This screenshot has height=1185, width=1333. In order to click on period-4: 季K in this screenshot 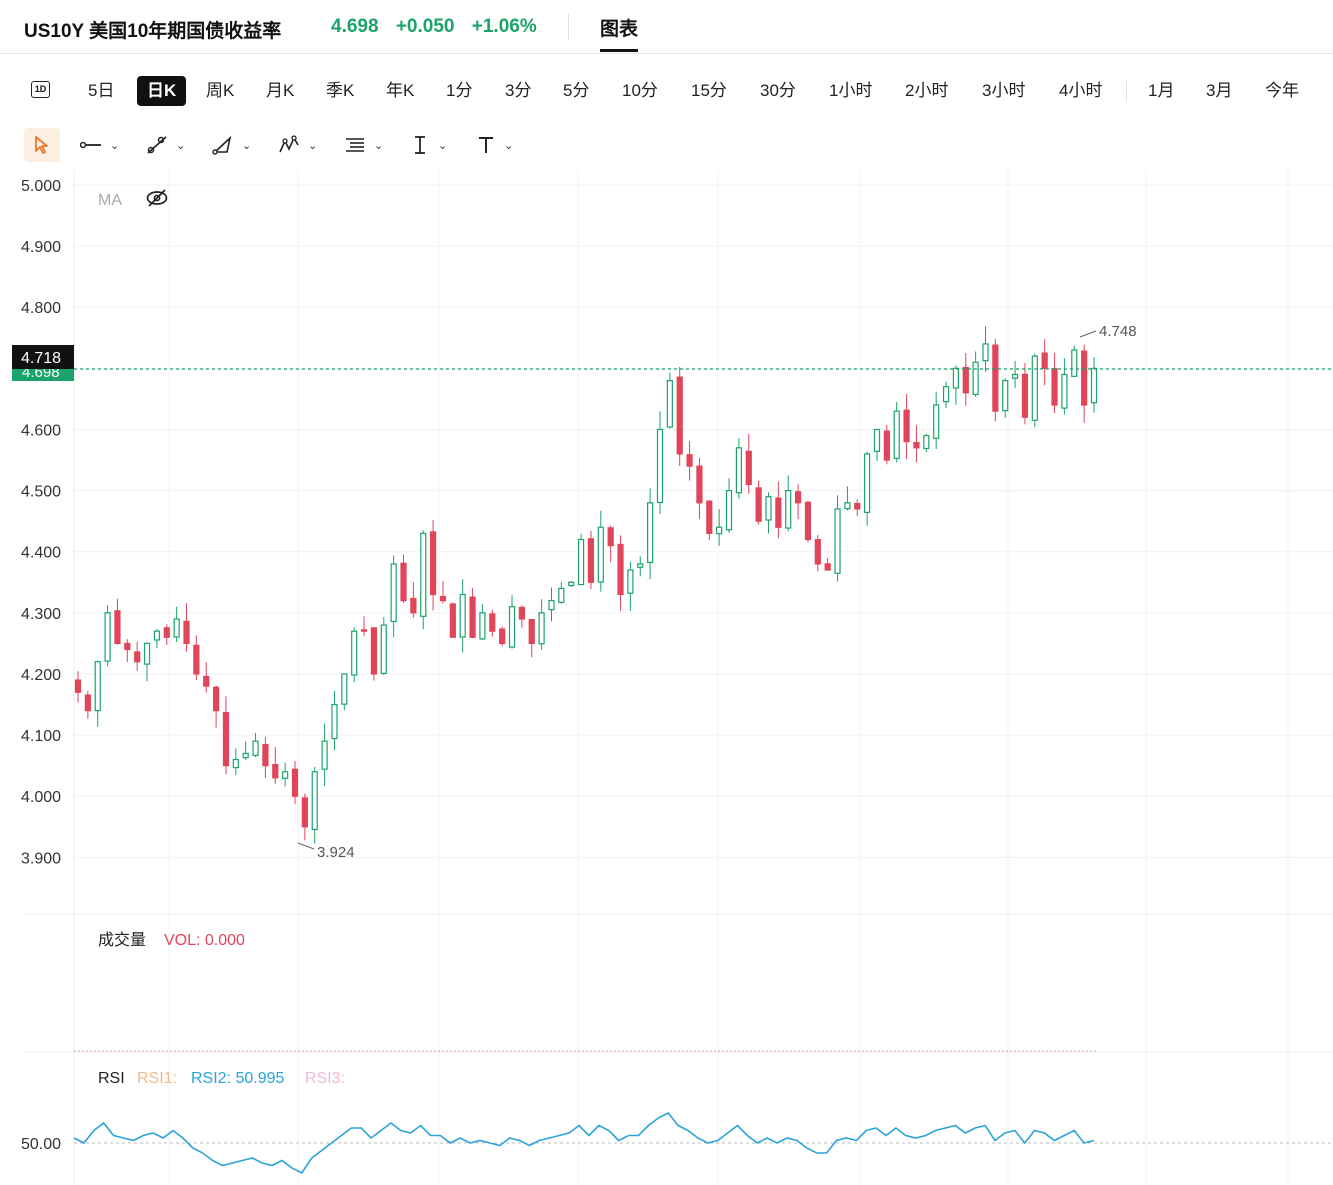, I will do `click(340, 90)`.